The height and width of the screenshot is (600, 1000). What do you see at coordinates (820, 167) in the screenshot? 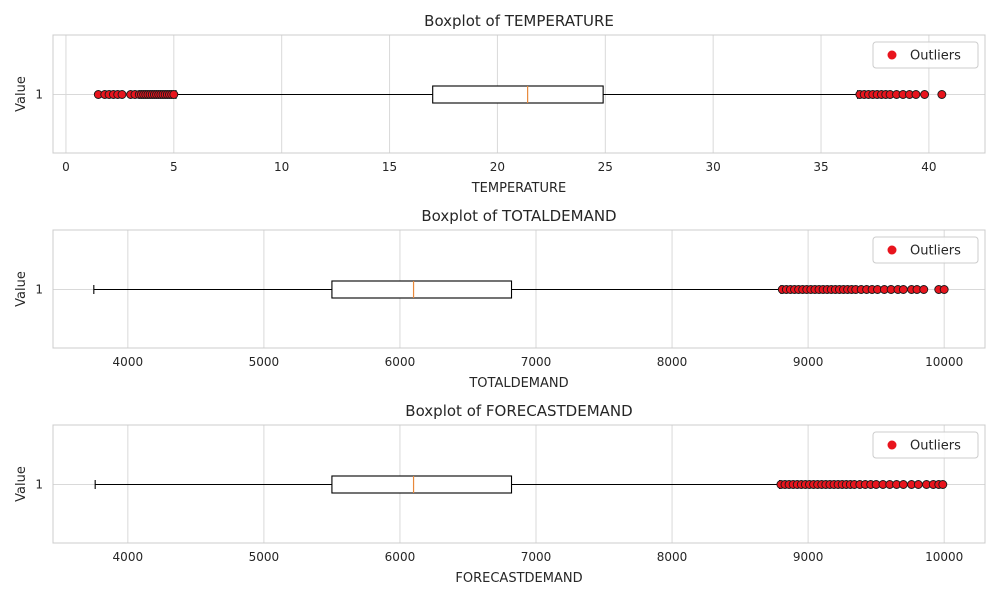
I see `x-tick-label: 35` at bounding box center [820, 167].